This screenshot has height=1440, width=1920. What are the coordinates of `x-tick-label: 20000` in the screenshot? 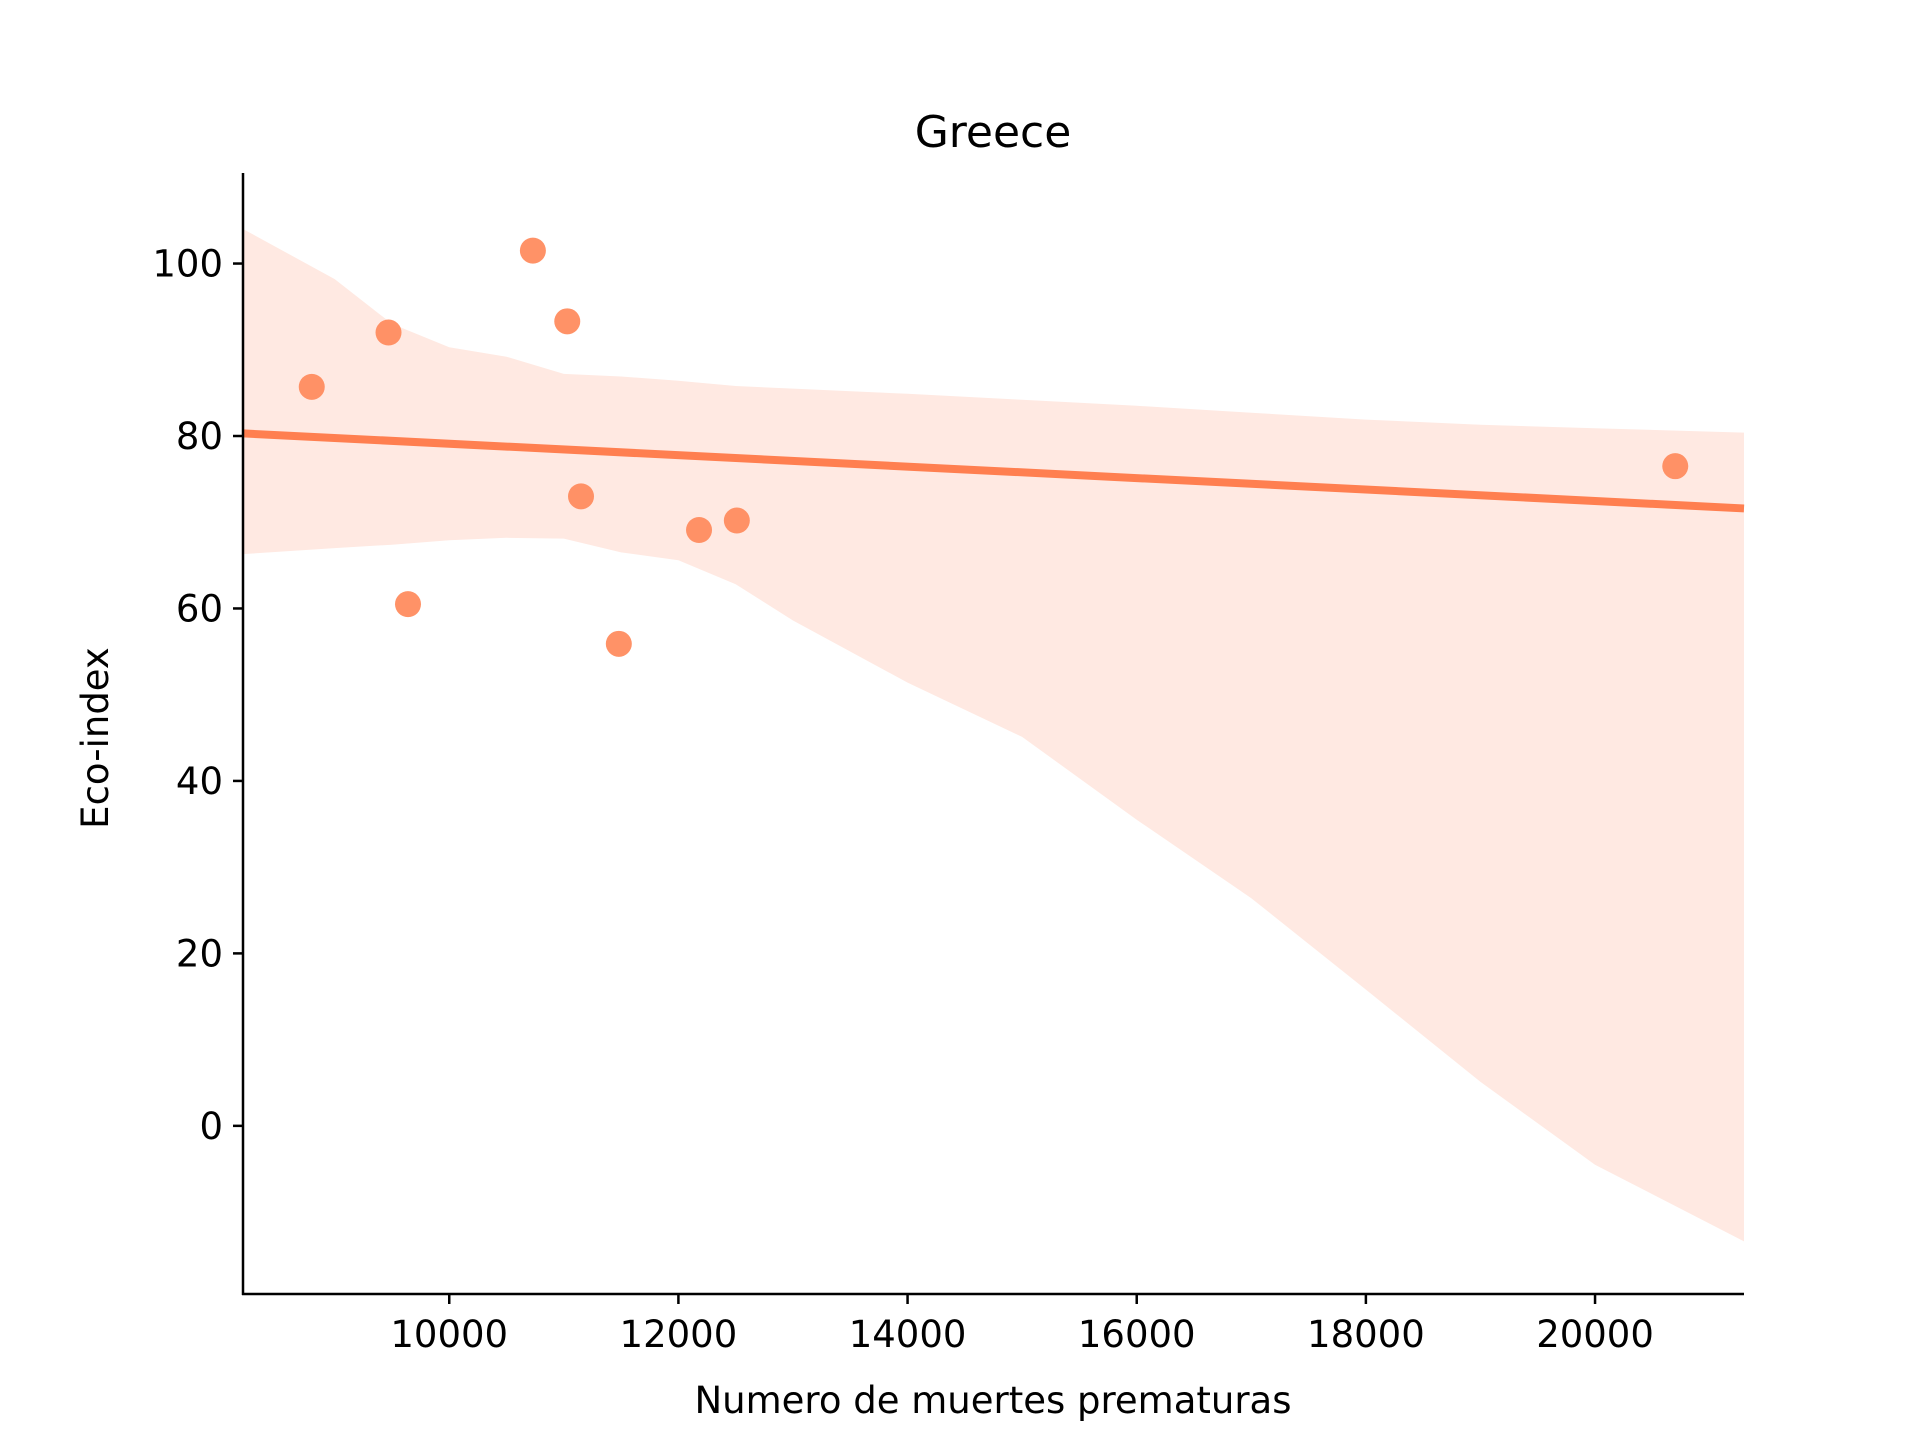 It's located at (1595, 1334).